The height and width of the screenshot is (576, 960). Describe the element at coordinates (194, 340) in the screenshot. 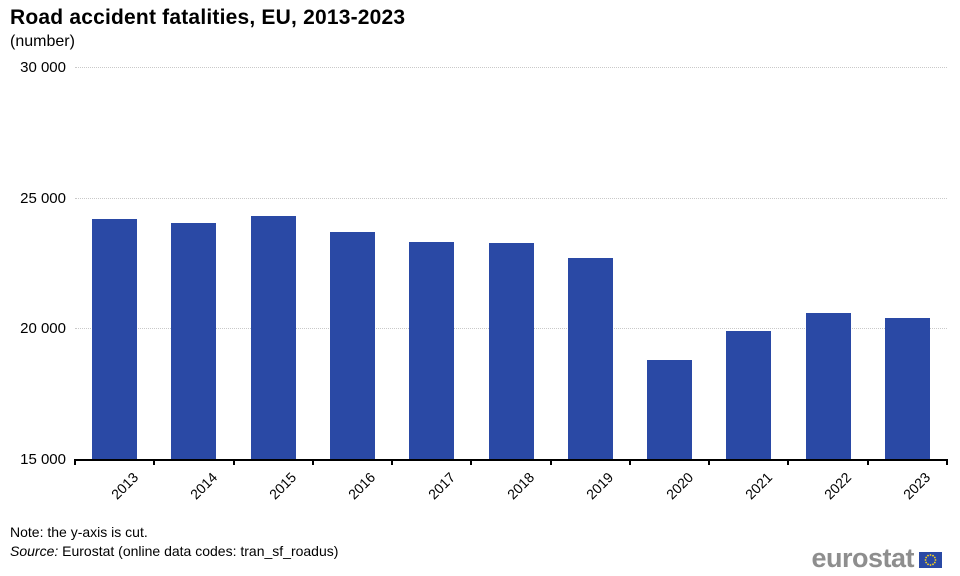

I see `bar-2014` at that location.